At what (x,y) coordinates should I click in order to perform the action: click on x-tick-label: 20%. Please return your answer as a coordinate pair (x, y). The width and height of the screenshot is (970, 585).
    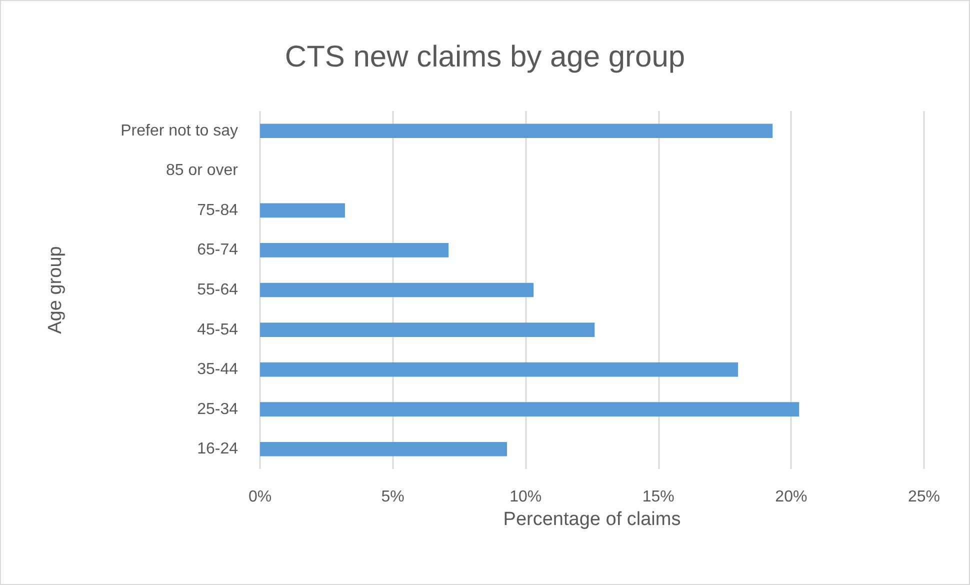
    Looking at the image, I should click on (791, 497).